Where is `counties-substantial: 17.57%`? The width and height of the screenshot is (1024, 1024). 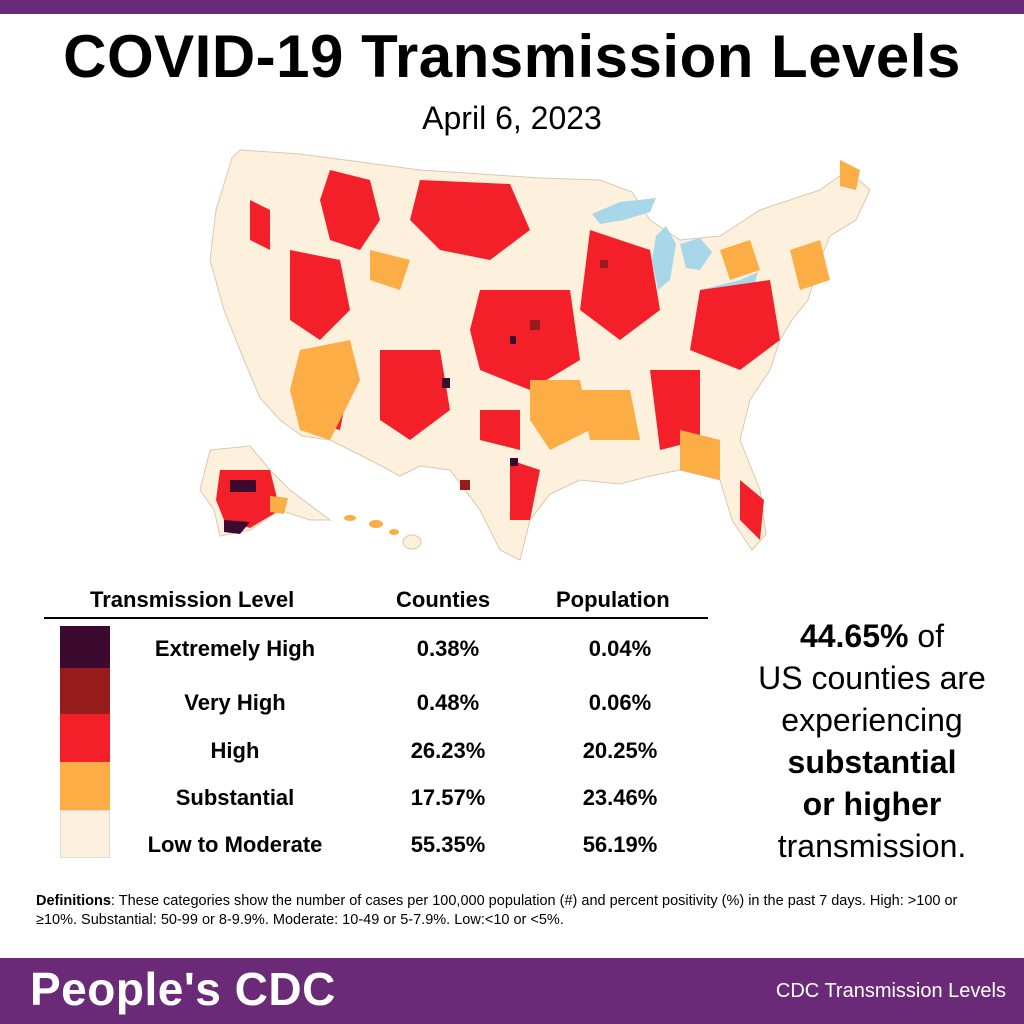 counties-substantial: 17.57% is located at coordinates (448, 797).